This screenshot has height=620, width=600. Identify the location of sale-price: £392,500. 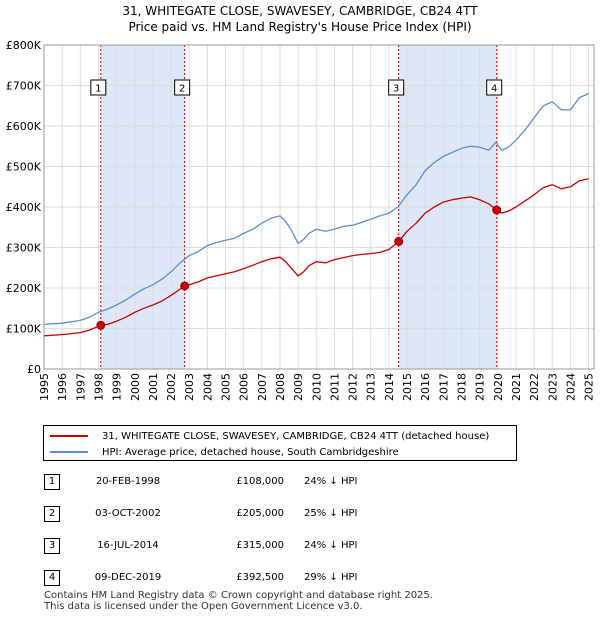
(260, 577).